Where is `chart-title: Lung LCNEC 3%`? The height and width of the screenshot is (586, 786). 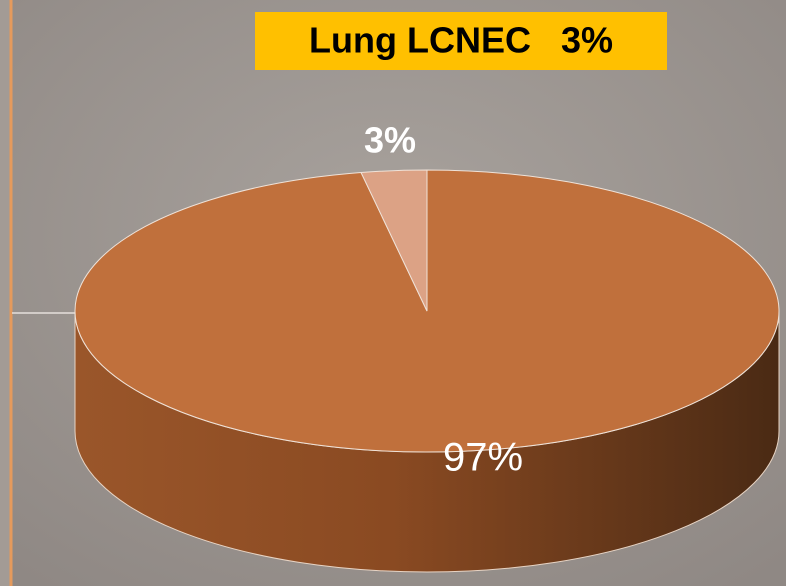
chart-title: Lung LCNEC 3% is located at coordinates (461, 40).